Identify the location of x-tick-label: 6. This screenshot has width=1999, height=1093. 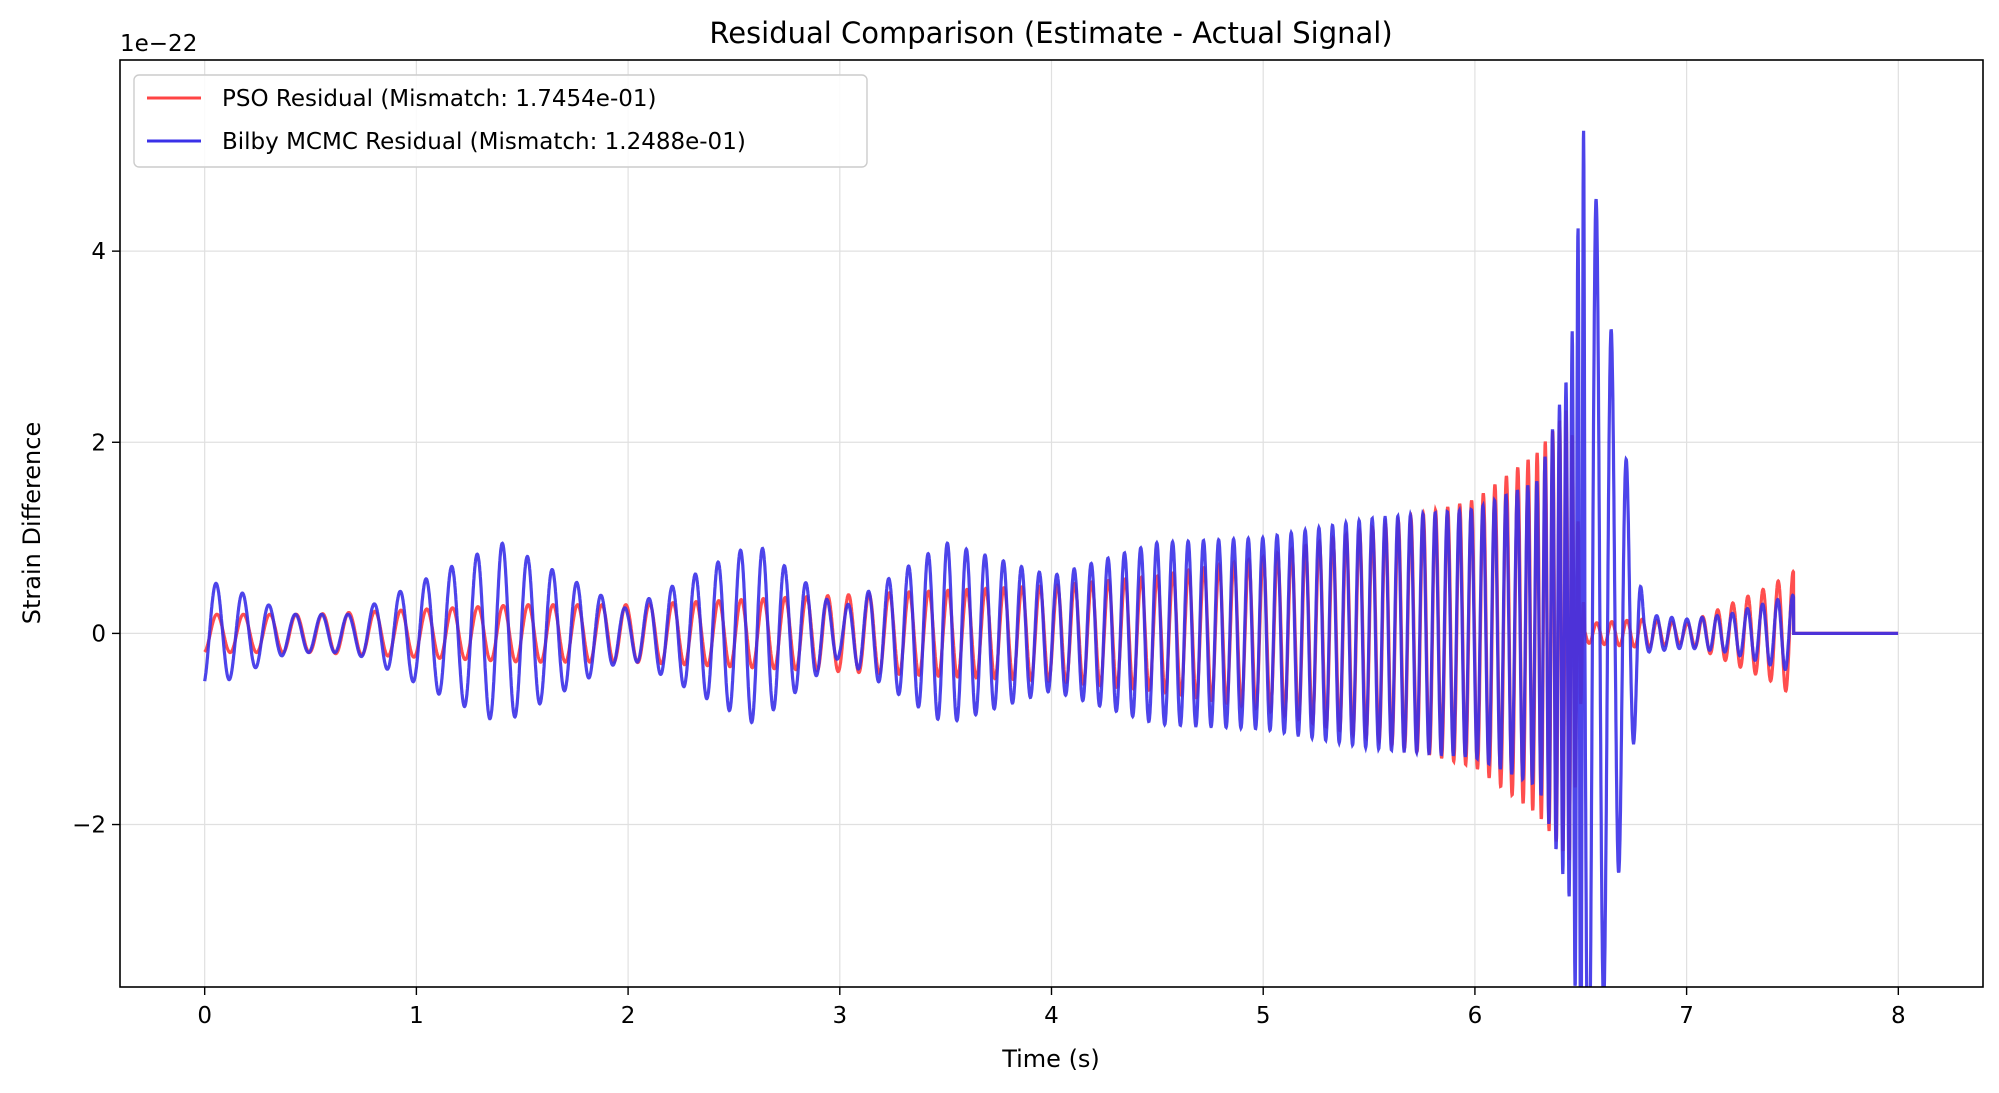
(1475, 1016).